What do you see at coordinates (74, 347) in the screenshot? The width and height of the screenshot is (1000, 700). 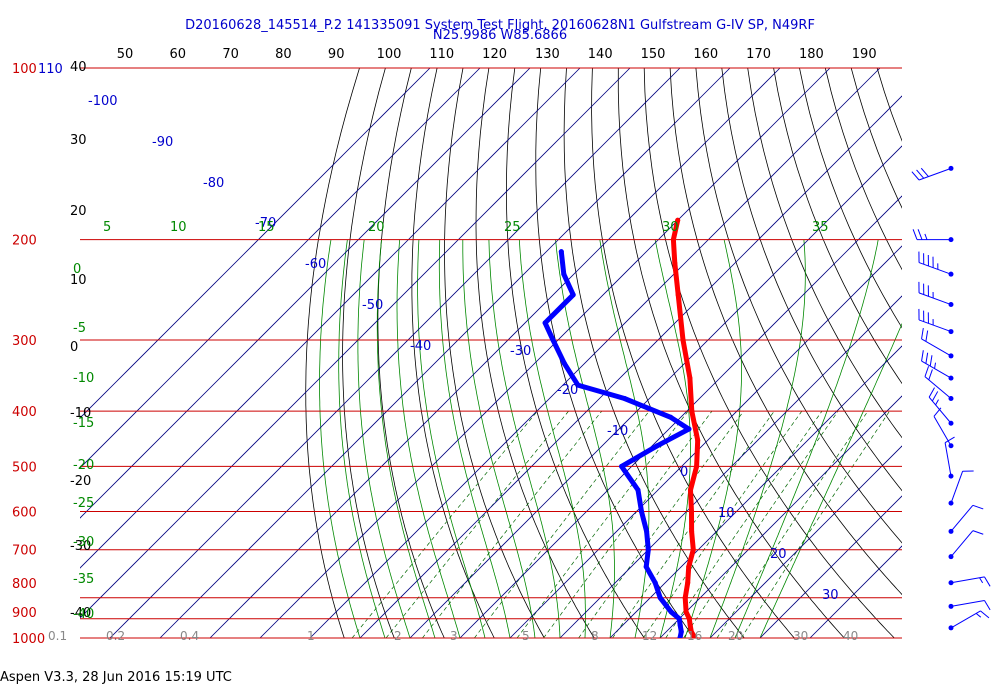 I see `left-temp-label: 0` at bounding box center [74, 347].